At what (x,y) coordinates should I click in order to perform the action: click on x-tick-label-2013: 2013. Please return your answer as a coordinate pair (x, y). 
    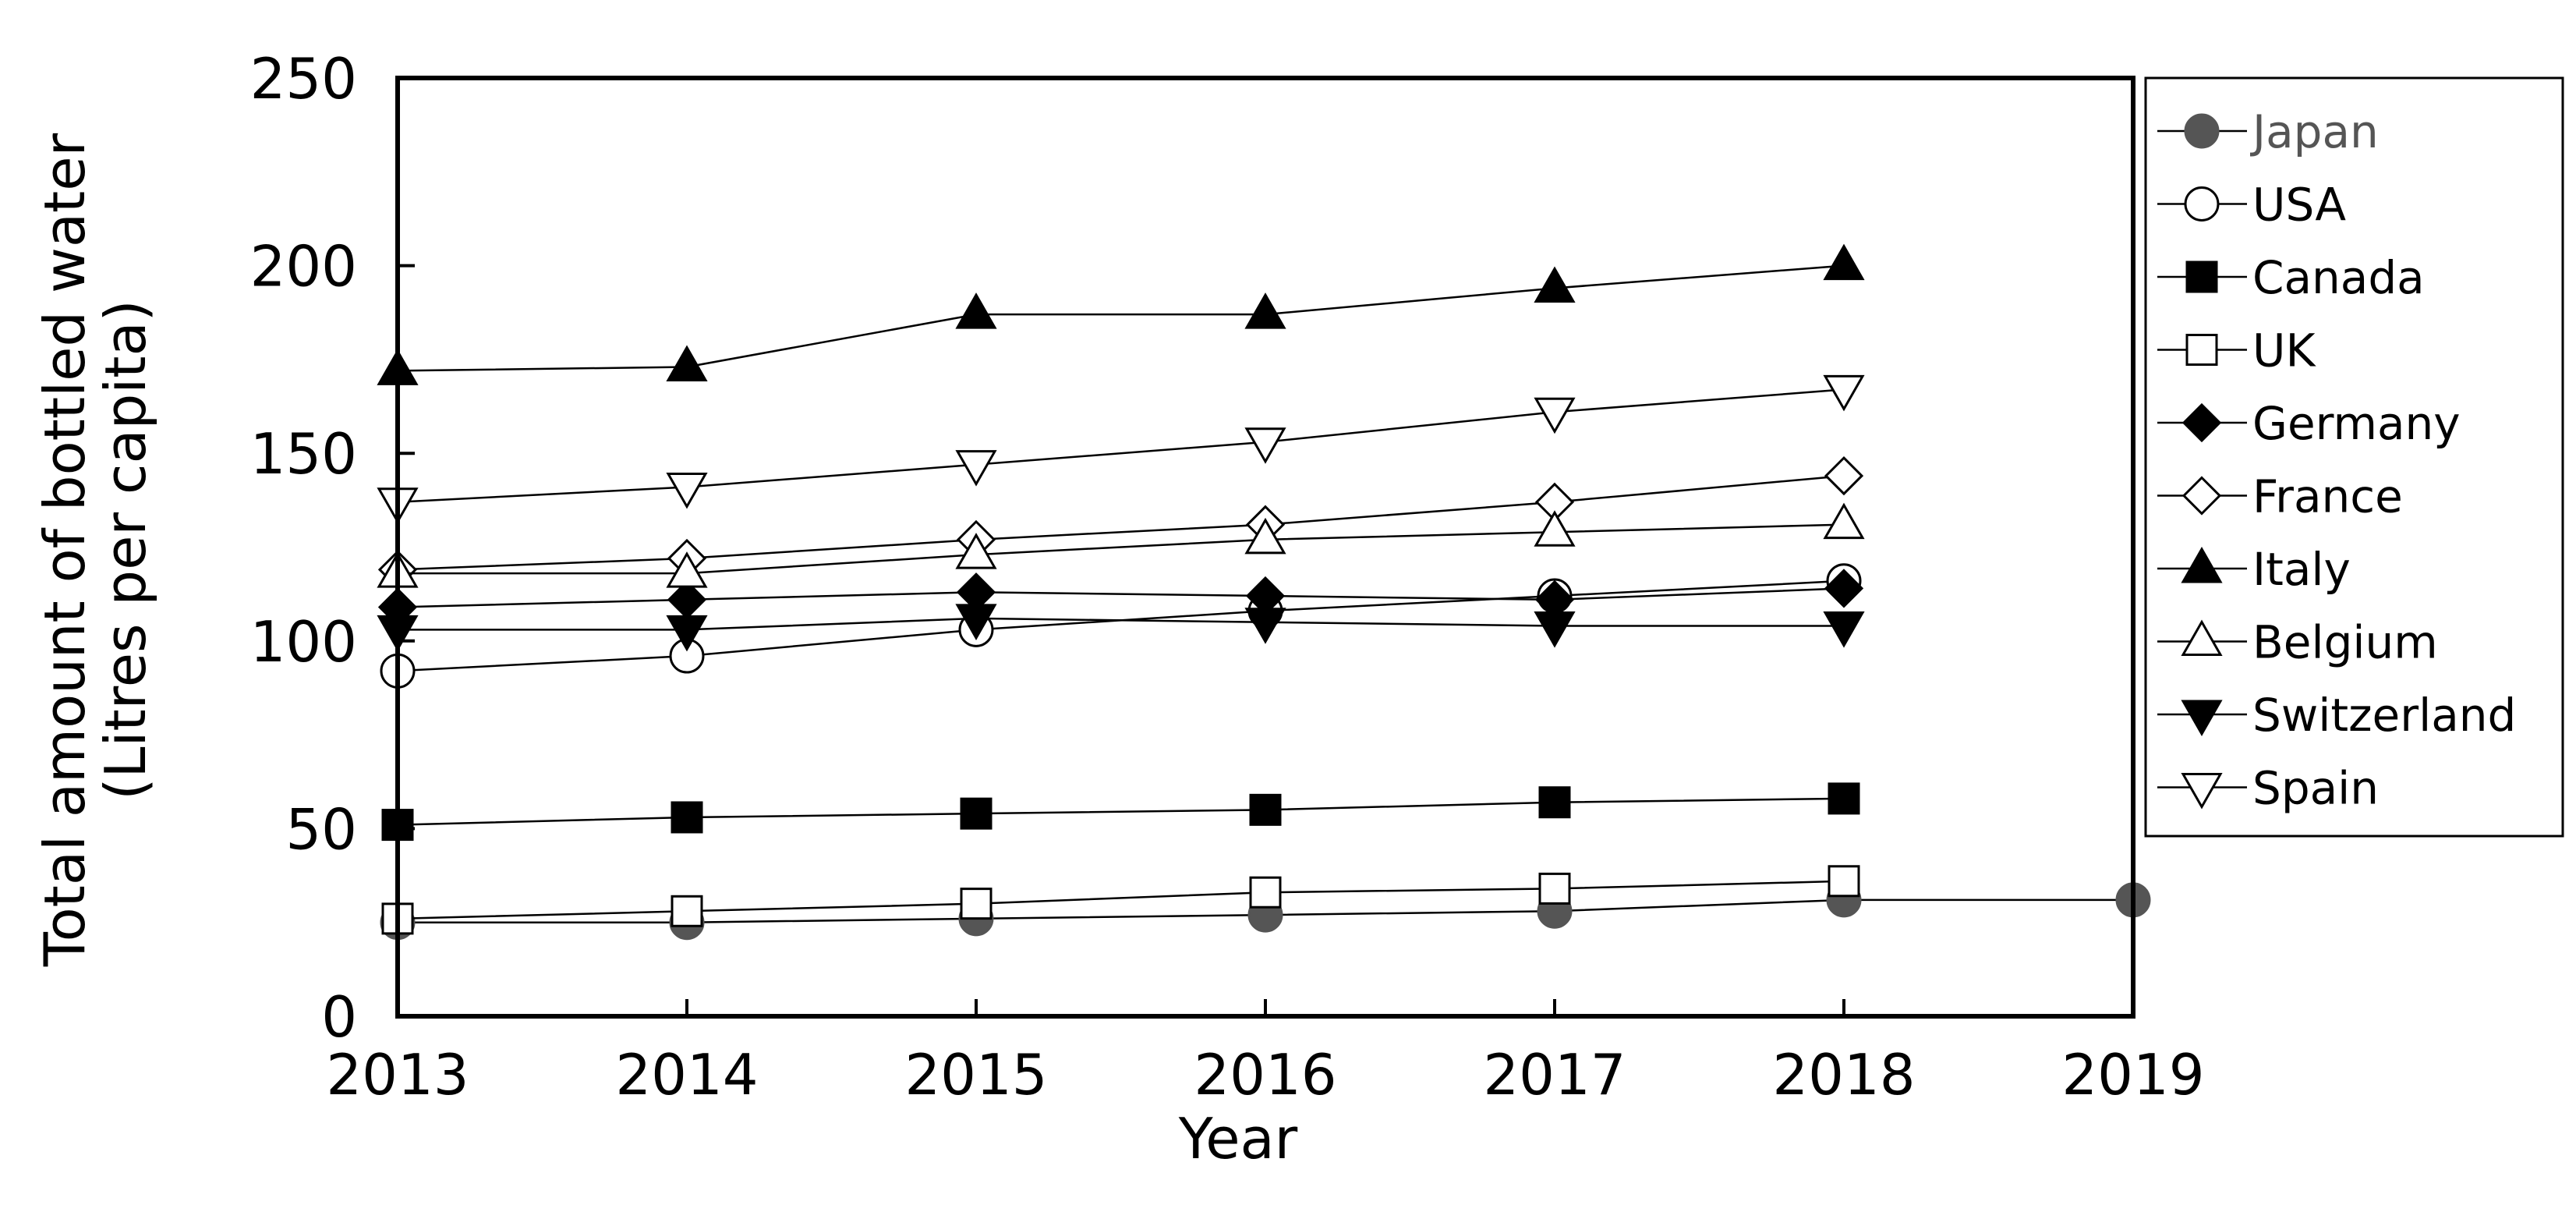
    Looking at the image, I should click on (397, 1074).